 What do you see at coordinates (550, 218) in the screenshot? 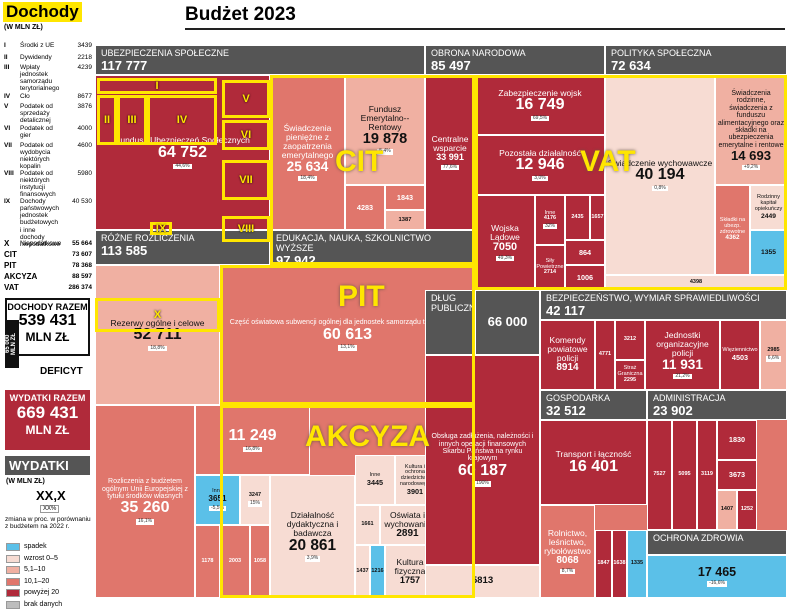
I see `cell-value: 4176` at bounding box center [550, 218].